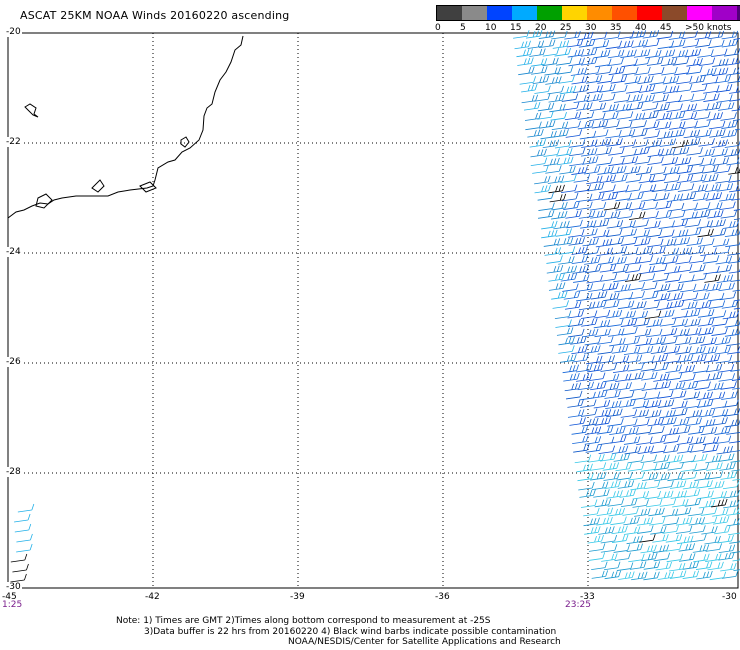 The image size is (740, 650). What do you see at coordinates (155, 15) in the screenshot?
I see `map-title: ASCAT 25KM NOAA Winds 20160220 ascending` at bounding box center [155, 15].